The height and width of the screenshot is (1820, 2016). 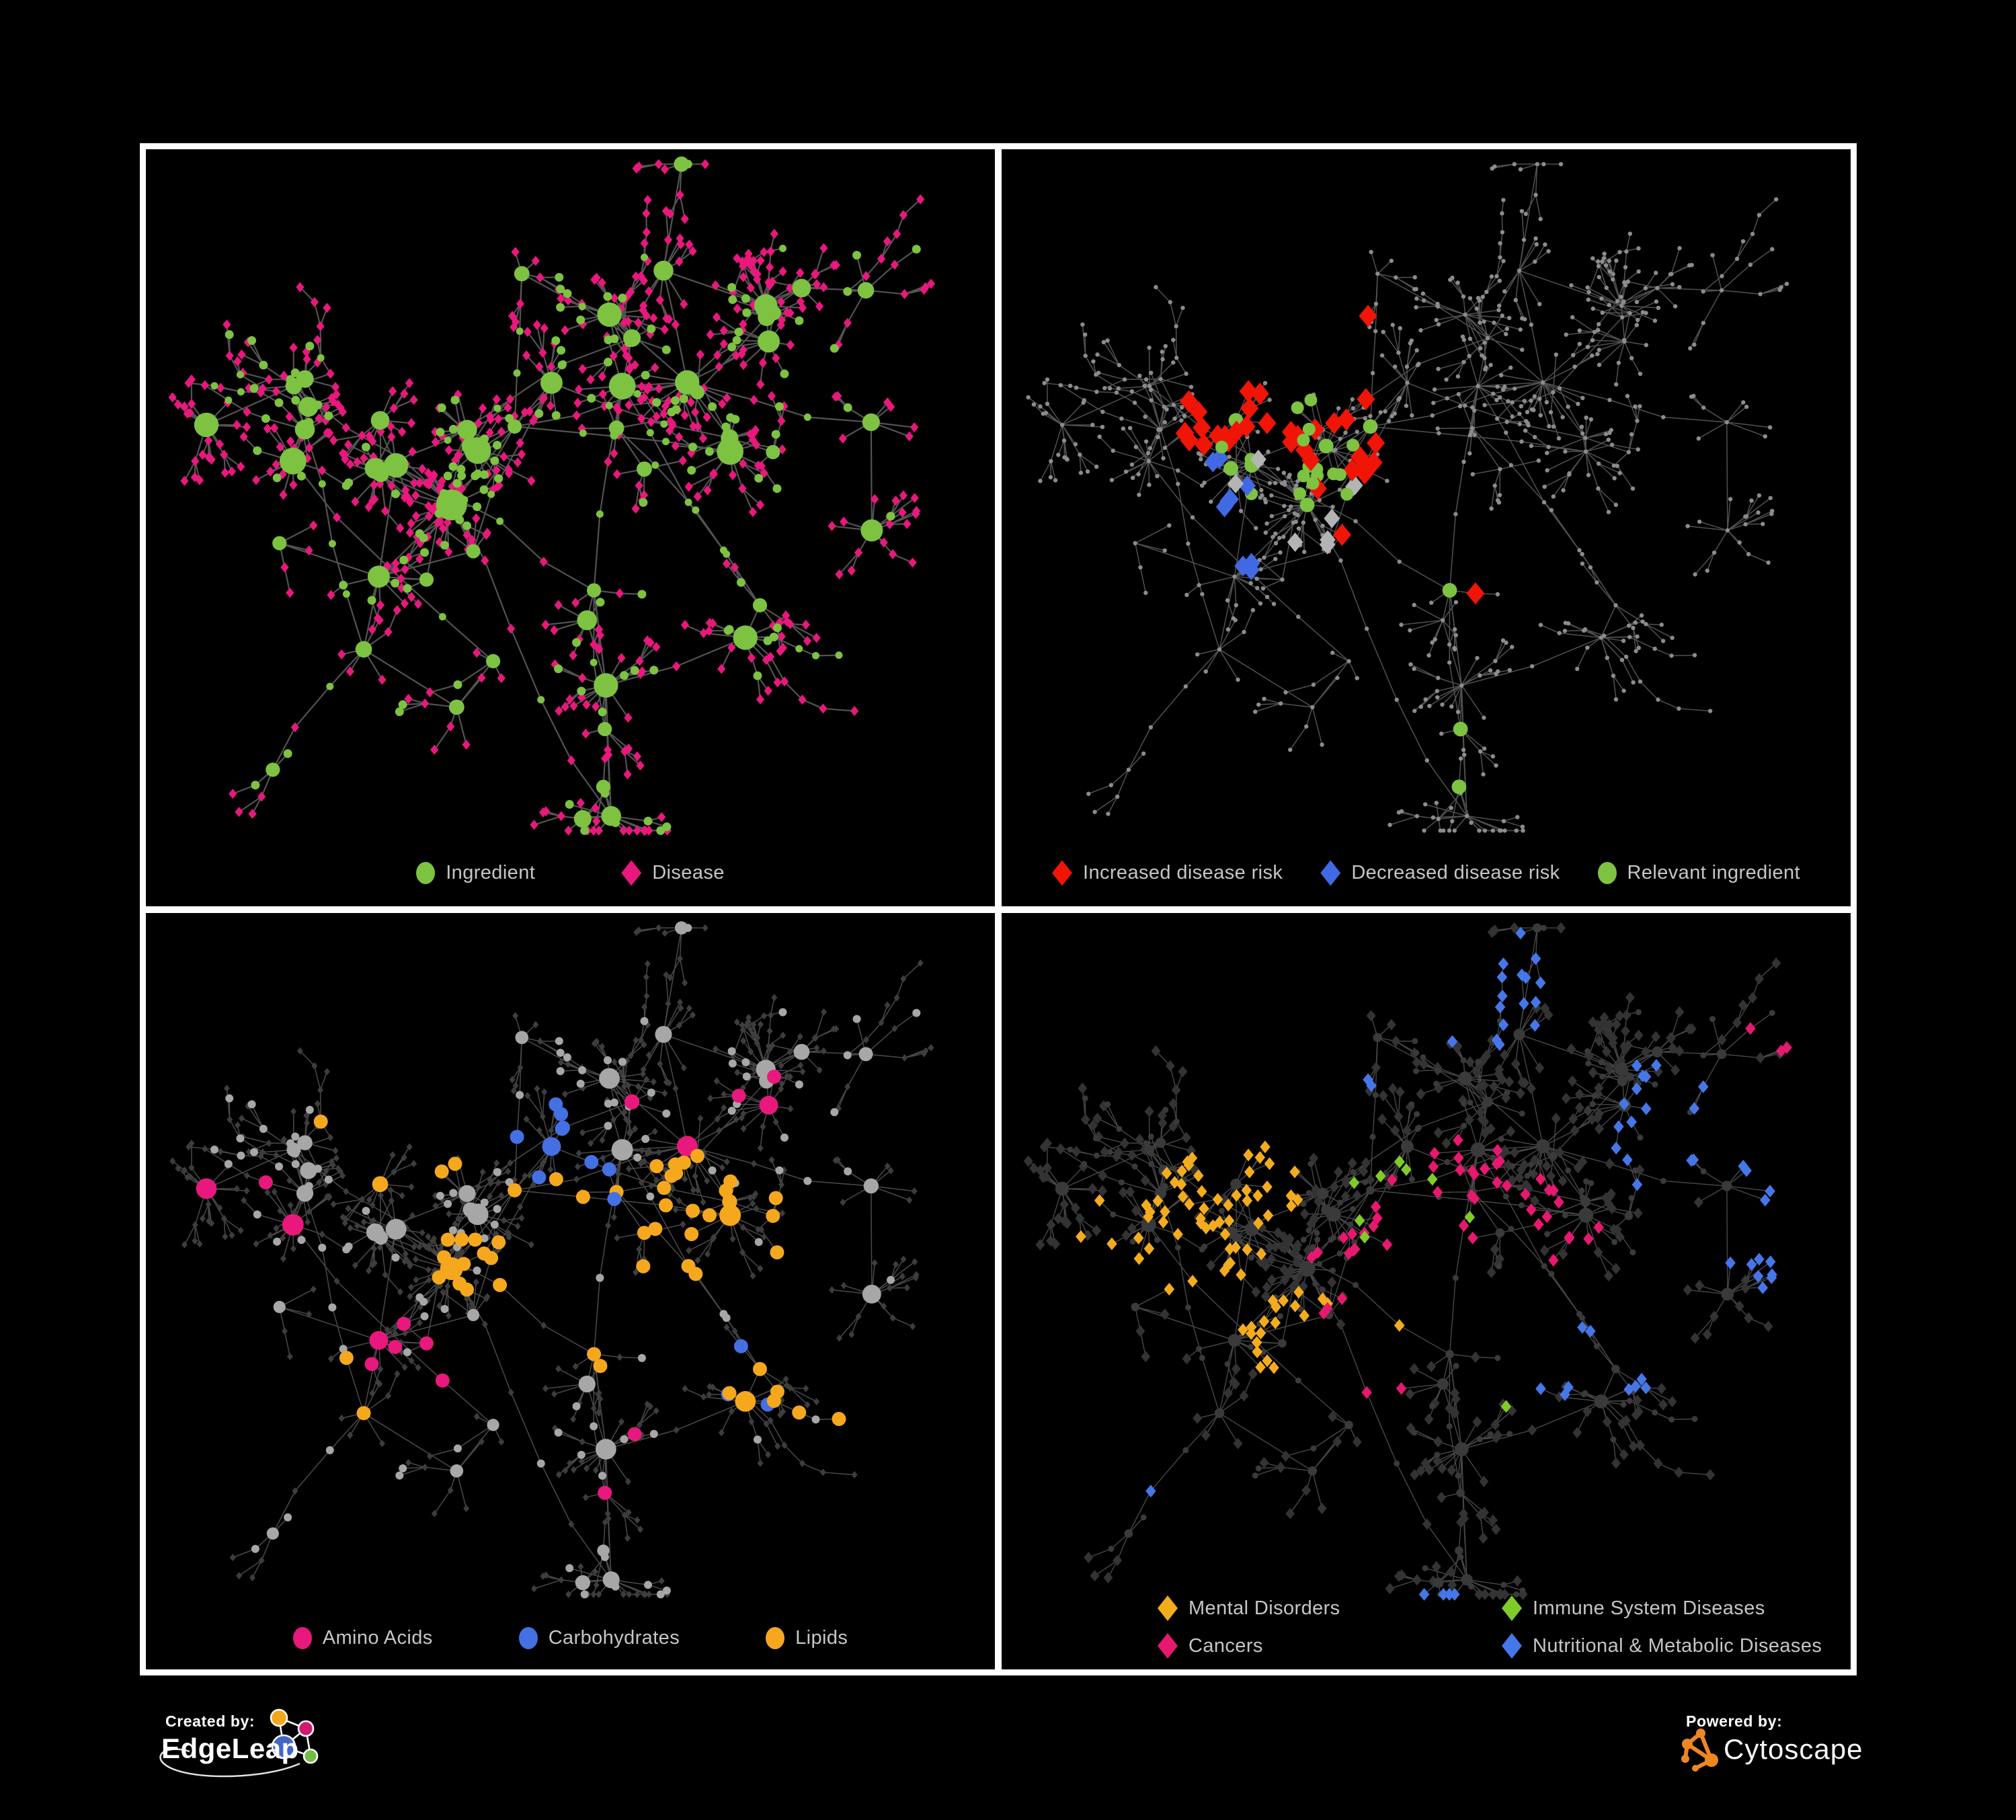 I want to click on legend-item: Amino Acids, so click(x=362, y=1638).